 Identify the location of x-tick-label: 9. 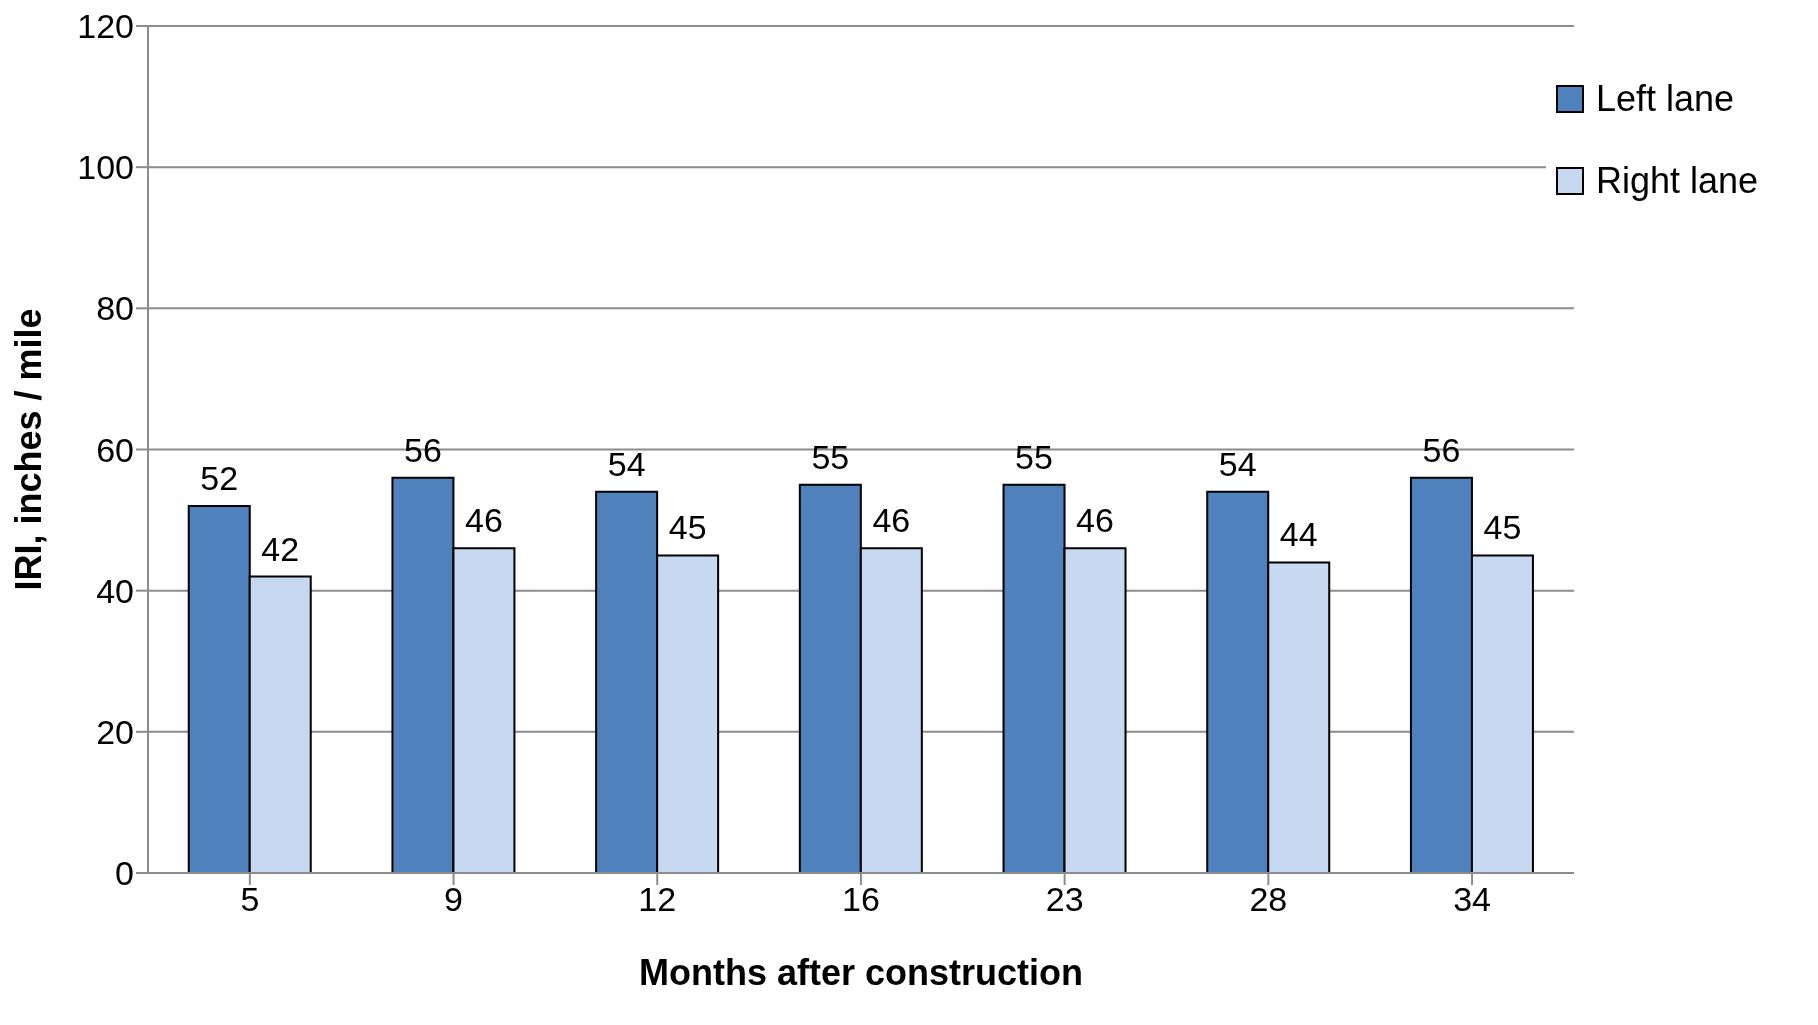
(454, 899).